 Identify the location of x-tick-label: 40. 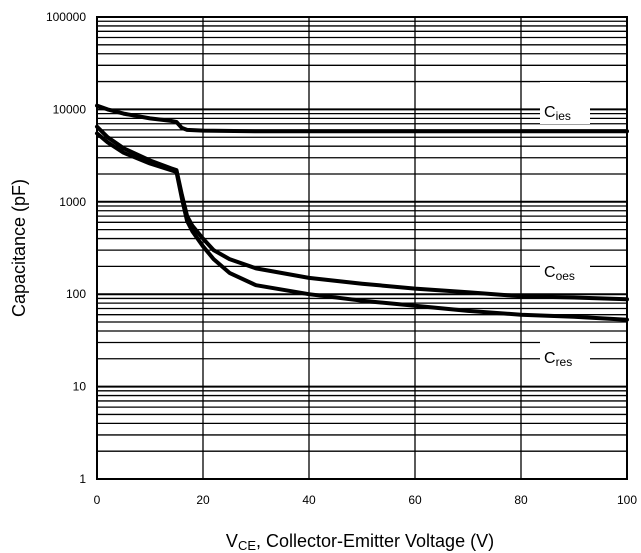
(309, 500).